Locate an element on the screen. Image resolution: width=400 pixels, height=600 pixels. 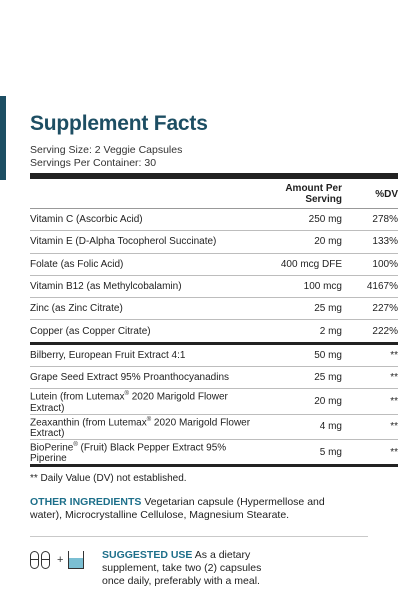
nutrient-amount: 250 mg is located at coordinates (303, 220).